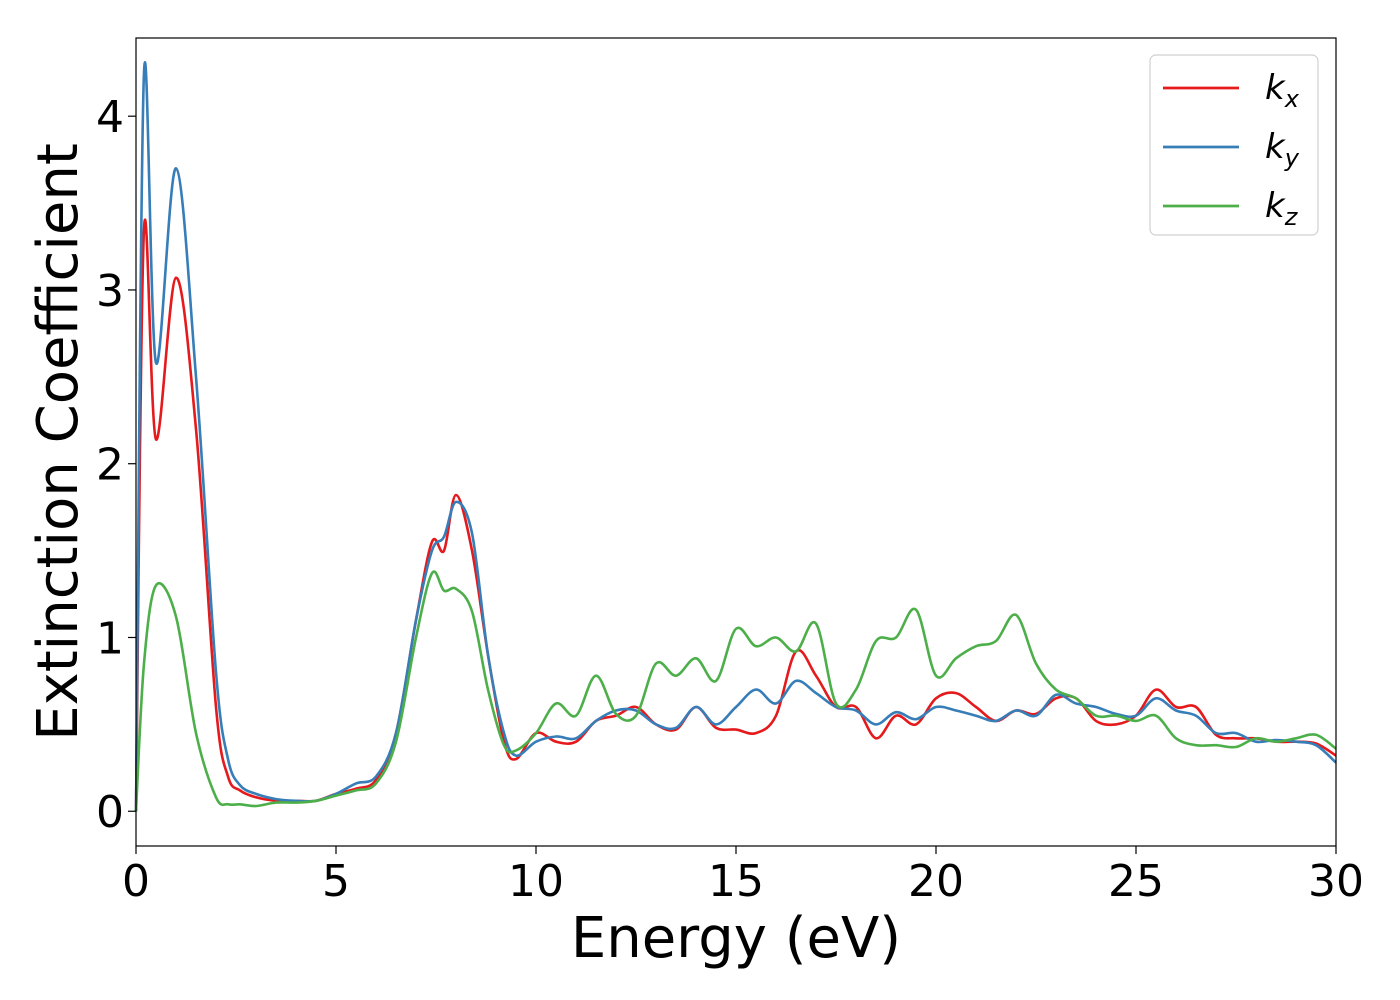 This screenshot has width=1400, height=1000. What do you see at coordinates (110, 812) in the screenshot?
I see `y-tick-label: 0` at bounding box center [110, 812].